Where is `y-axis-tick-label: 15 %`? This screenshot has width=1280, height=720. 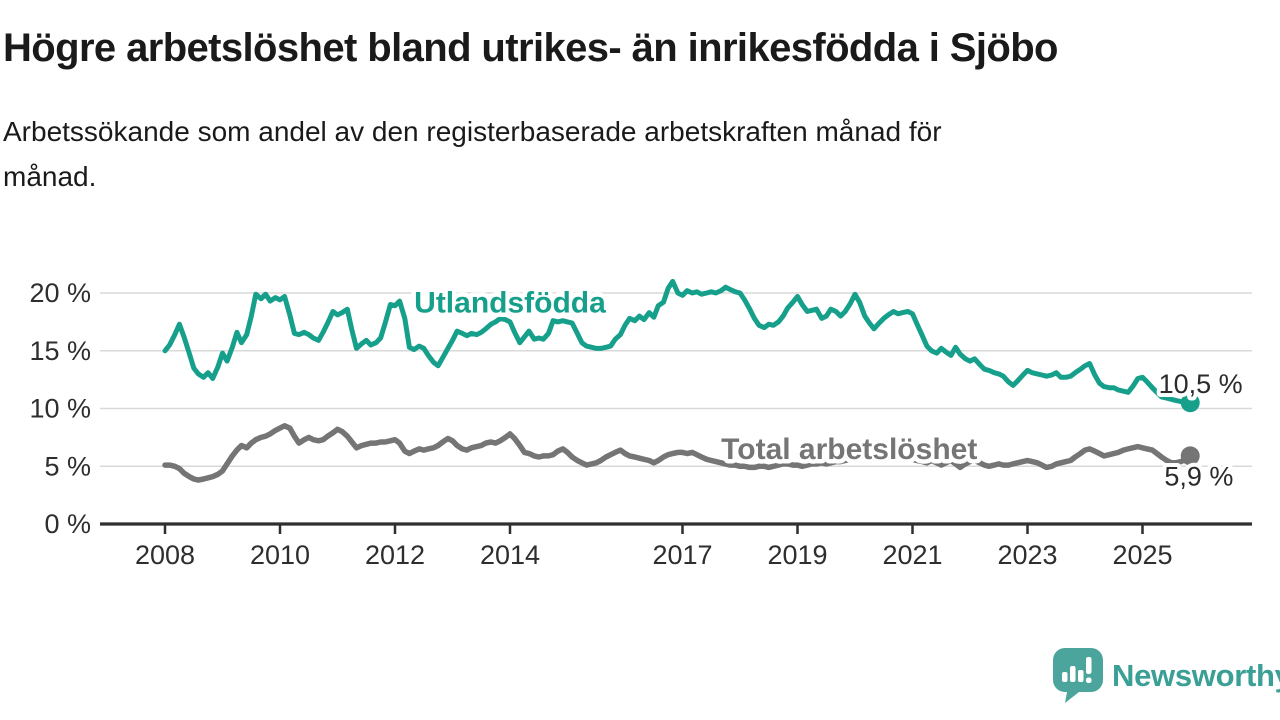
y-axis-tick-label: 15 % is located at coordinates (60, 351).